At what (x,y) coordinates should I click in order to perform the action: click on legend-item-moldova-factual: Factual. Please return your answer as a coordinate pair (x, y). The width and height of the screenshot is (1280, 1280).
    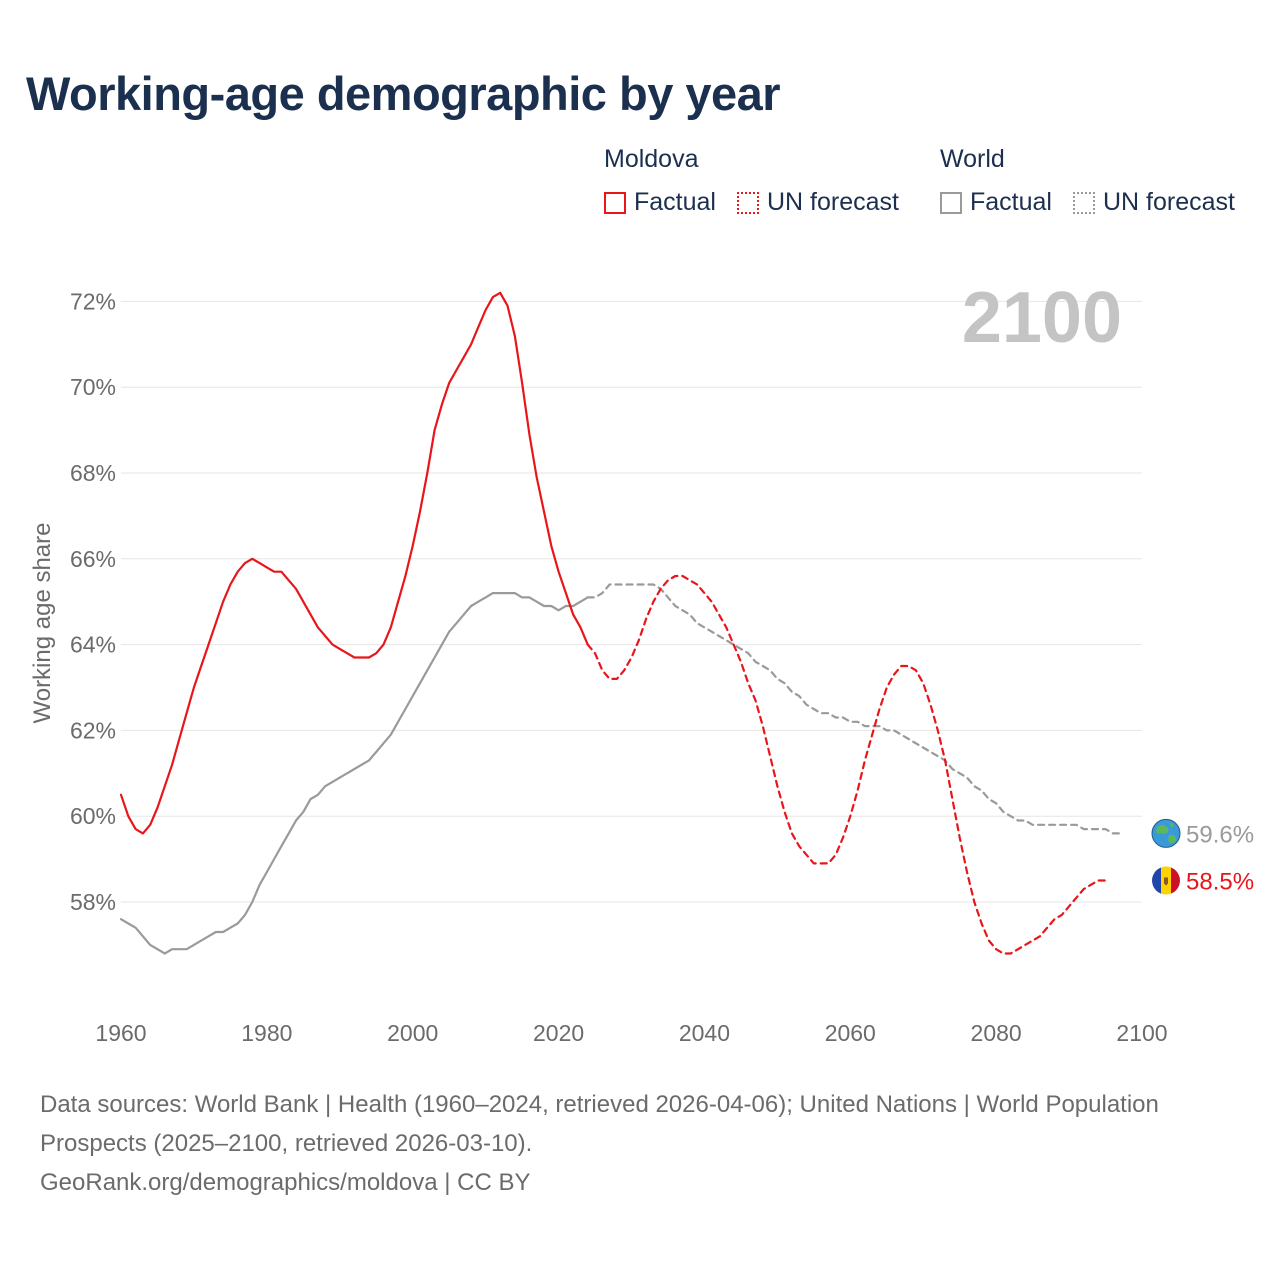
    Looking at the image, I should click on (660, 202).